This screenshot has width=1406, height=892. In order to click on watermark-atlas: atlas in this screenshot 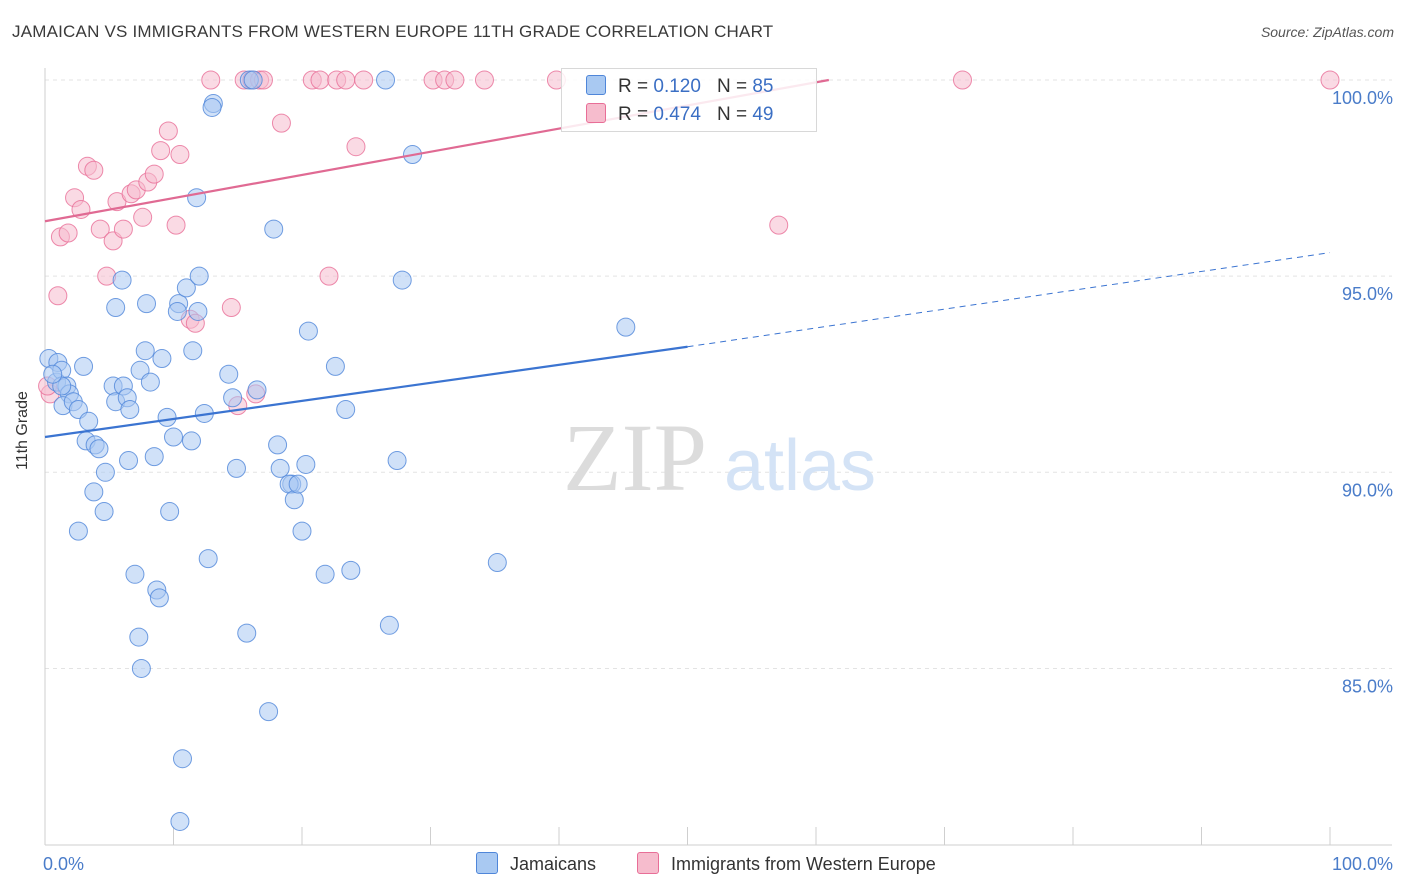, I will do `click(800, 466)`.